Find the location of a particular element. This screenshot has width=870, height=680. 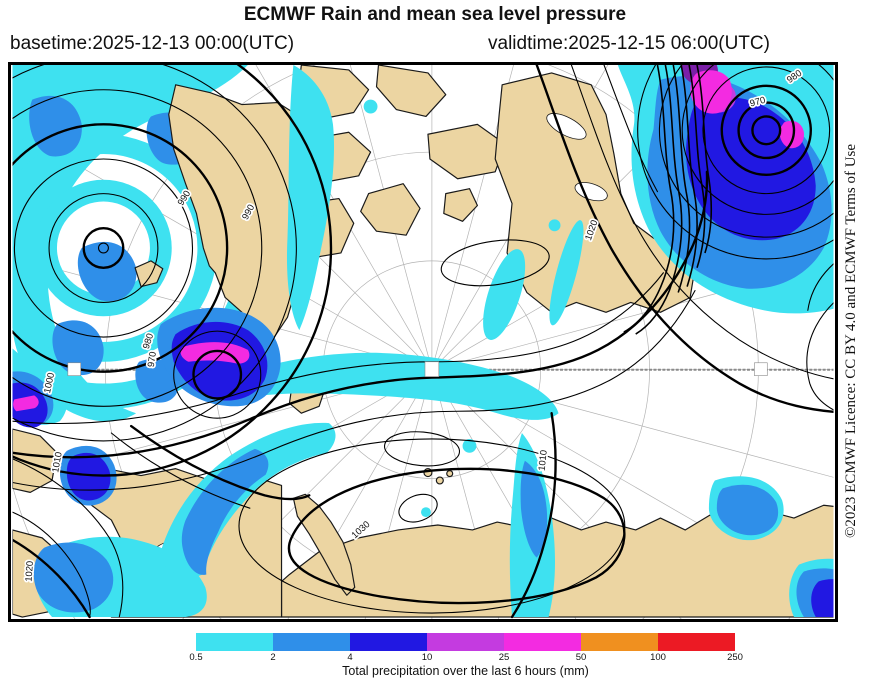

isobar-label-1020: 1020 is located at coordinates (29, 571).